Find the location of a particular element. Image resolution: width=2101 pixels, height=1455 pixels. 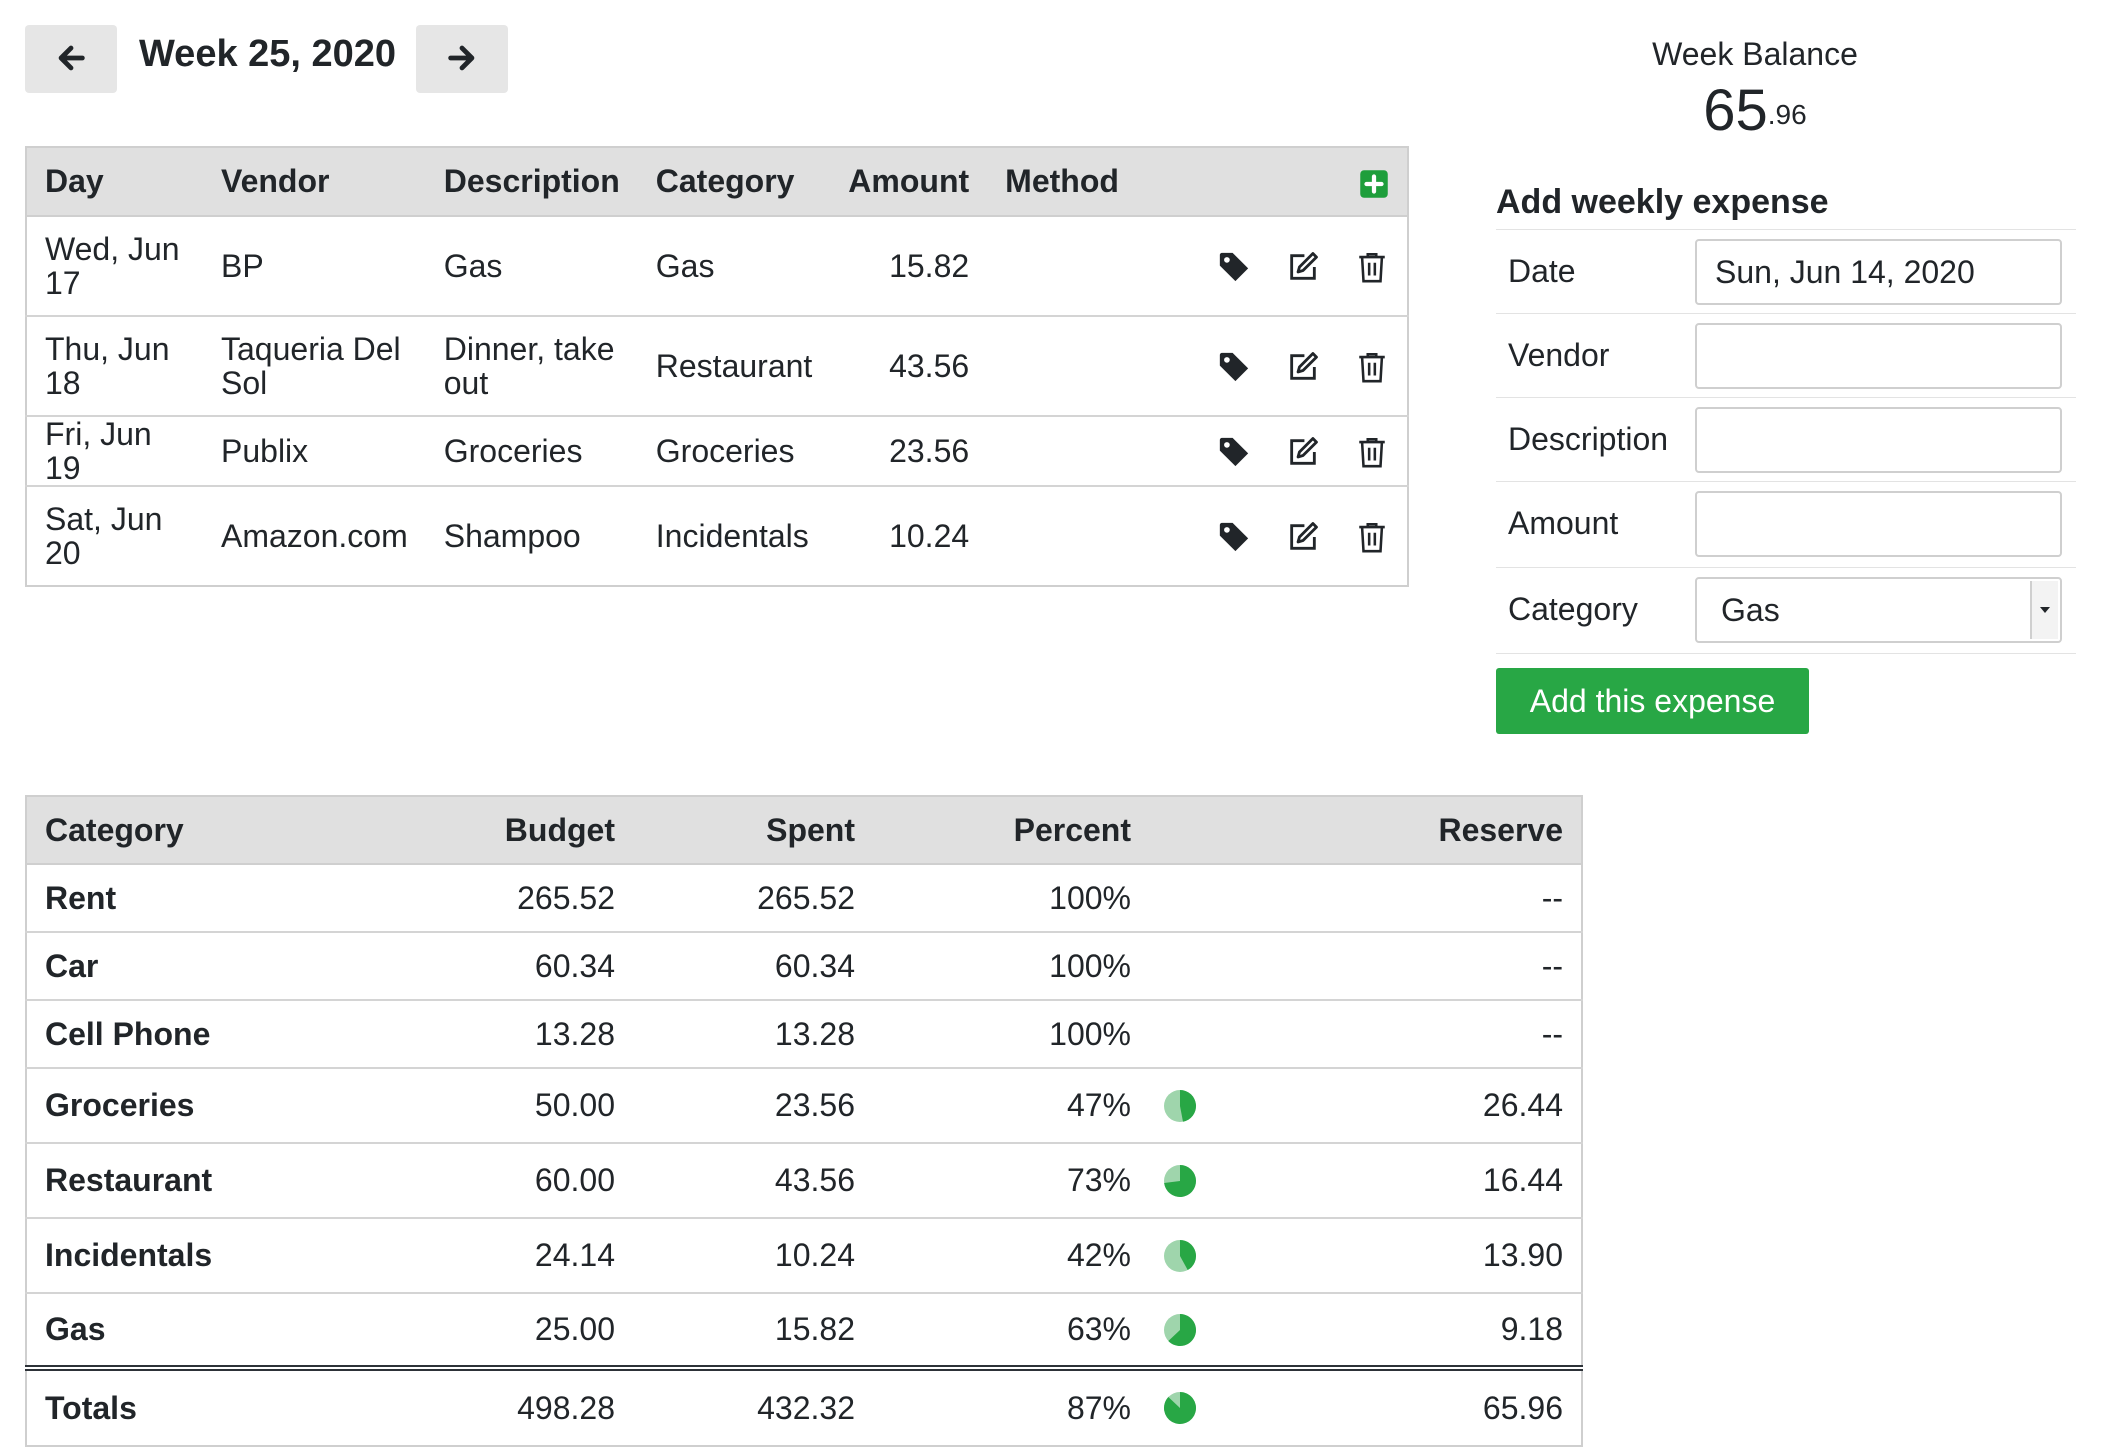

budget-reserve: 9.18 is located at coordinates (1531, 1329).